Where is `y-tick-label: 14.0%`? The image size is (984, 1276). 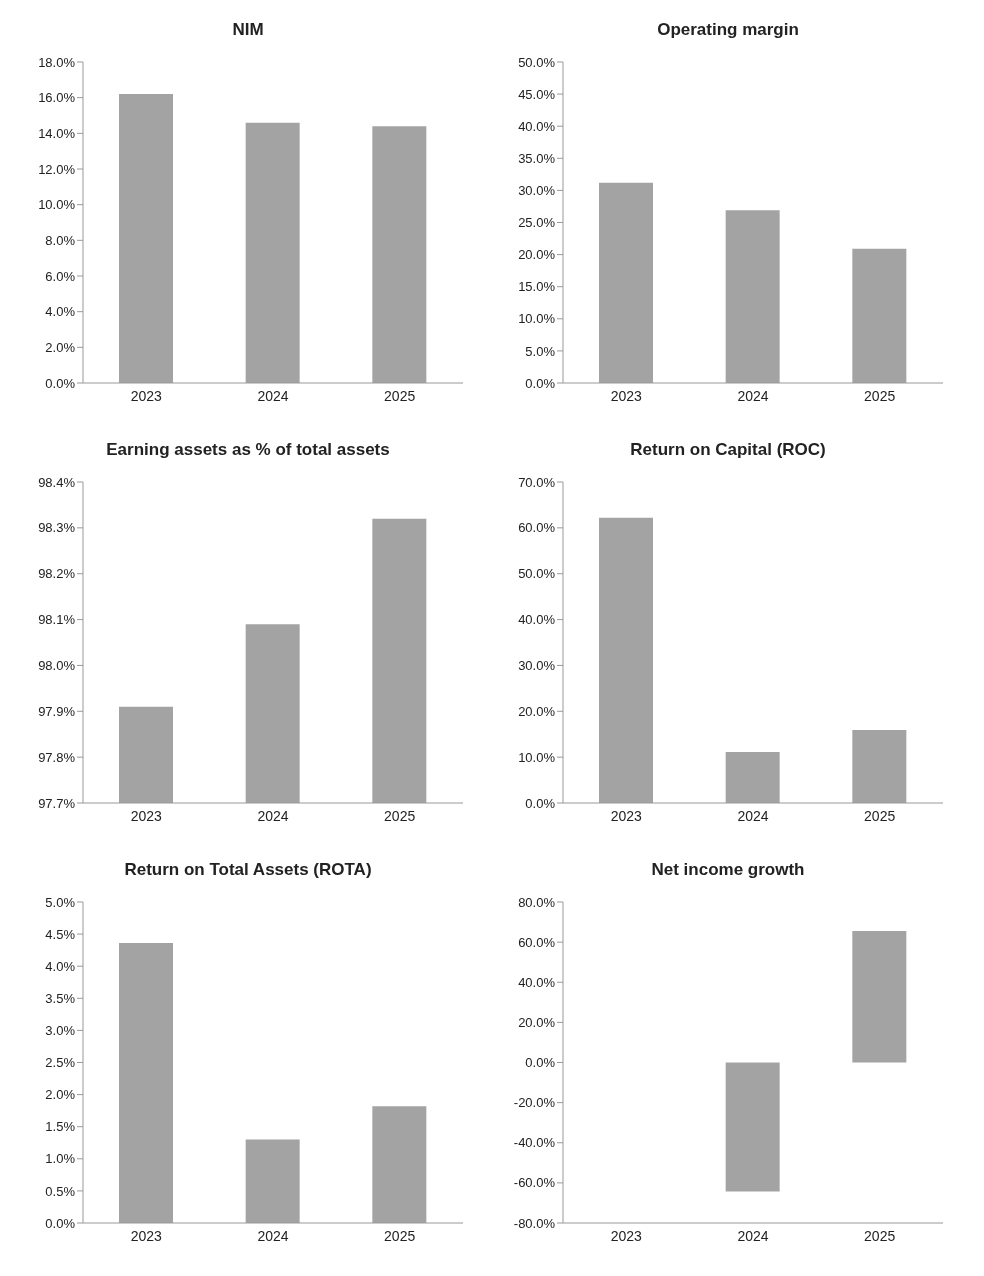
y-tick-label: 14.0% is located at coordinates (57, 133).